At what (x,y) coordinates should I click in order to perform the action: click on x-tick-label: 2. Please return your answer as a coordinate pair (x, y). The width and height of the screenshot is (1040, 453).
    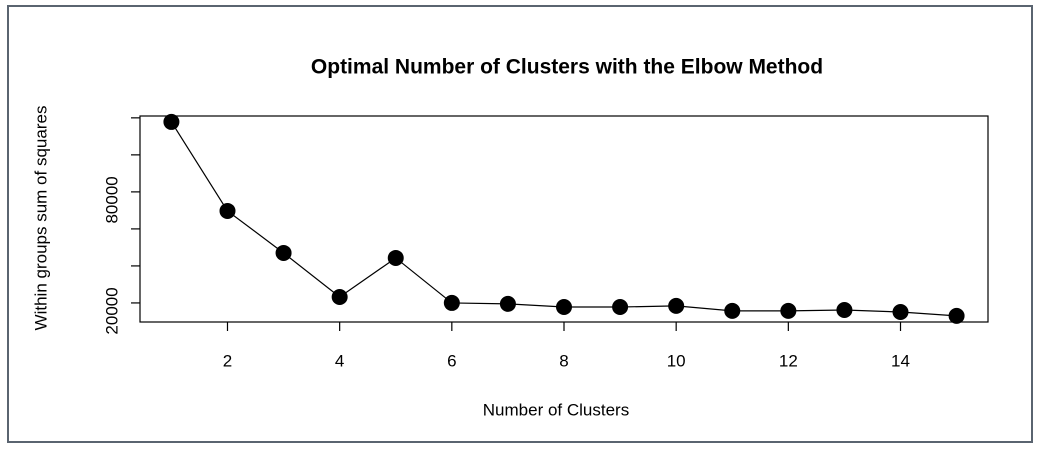
    Looking at the image, I should click on (227, 360).